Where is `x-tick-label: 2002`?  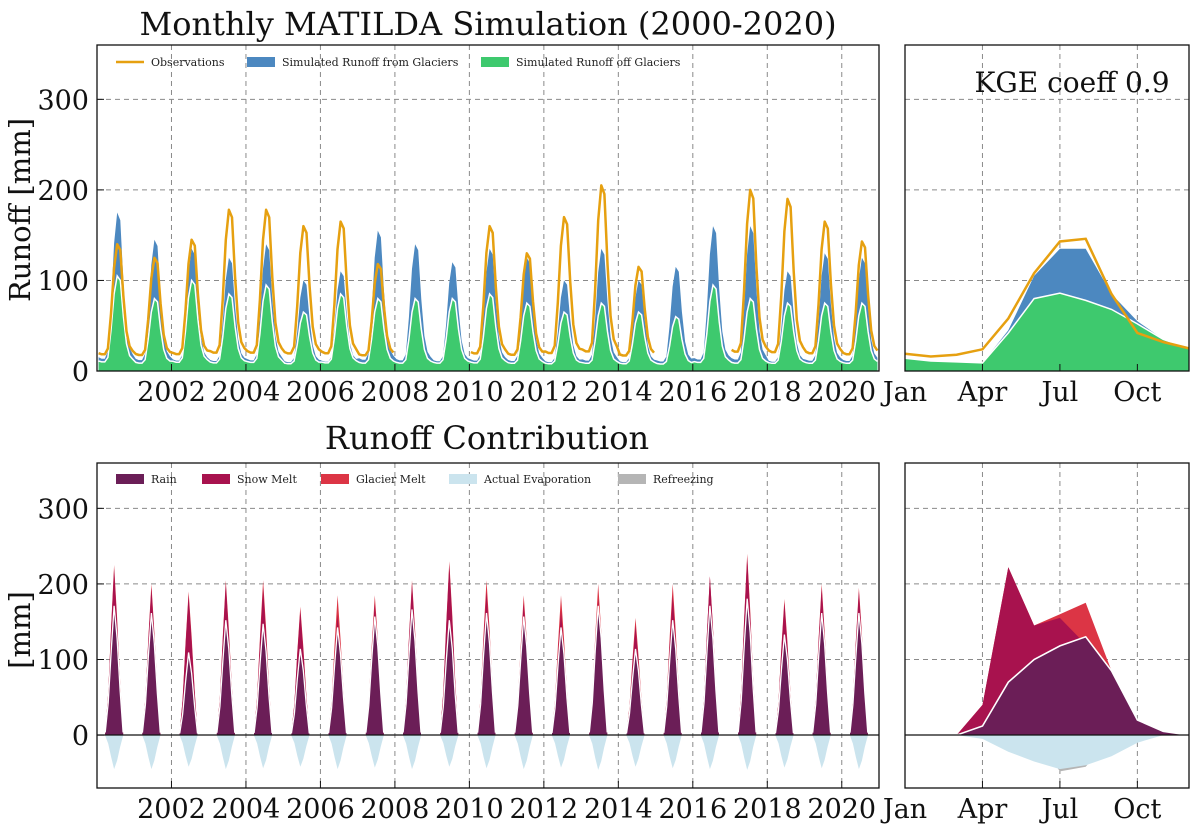
x-tick-label: 2002 is located at coordinates (171, 392).